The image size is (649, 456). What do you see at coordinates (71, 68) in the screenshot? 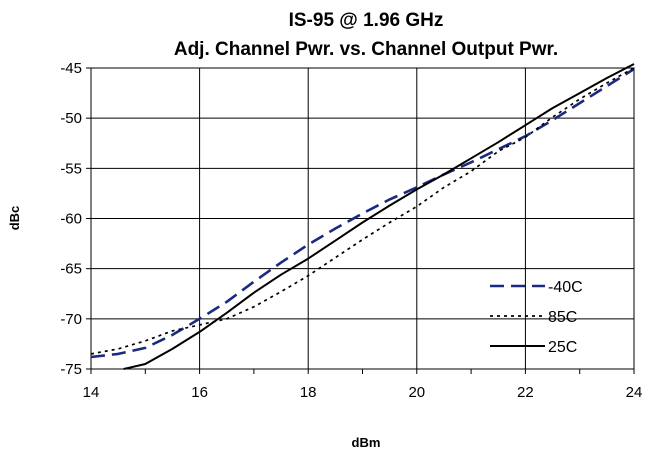
I see `y-tick-label: -45` at bounding box center [71, 68].